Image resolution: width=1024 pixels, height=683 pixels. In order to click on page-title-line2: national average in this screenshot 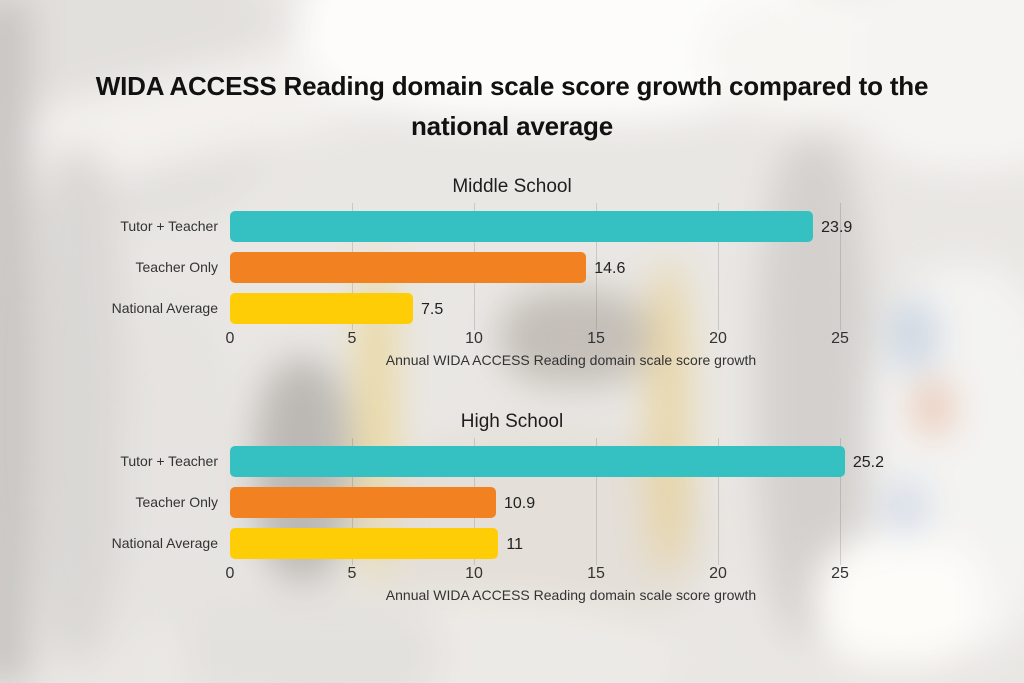, I will do `click(512, 126)`.